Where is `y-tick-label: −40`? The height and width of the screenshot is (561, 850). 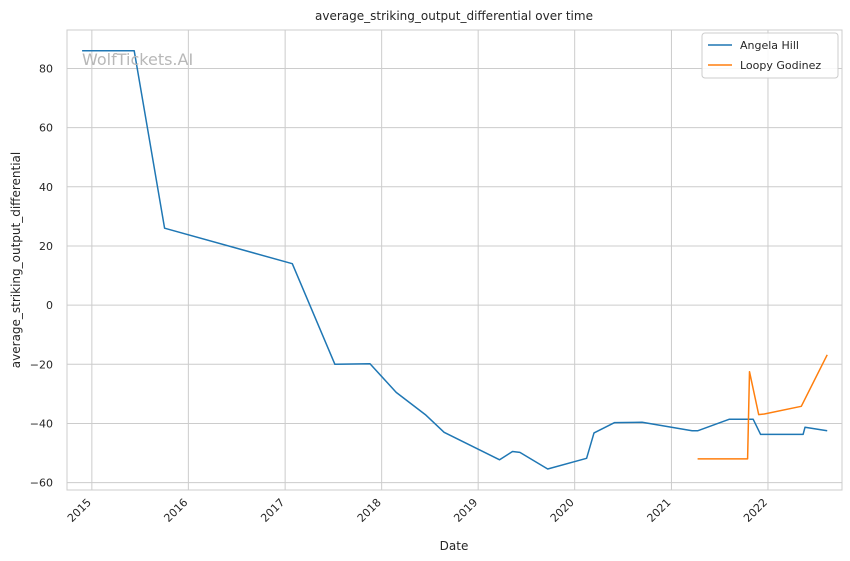
y-tick-label: −40 is located at coordinates (41, 423).